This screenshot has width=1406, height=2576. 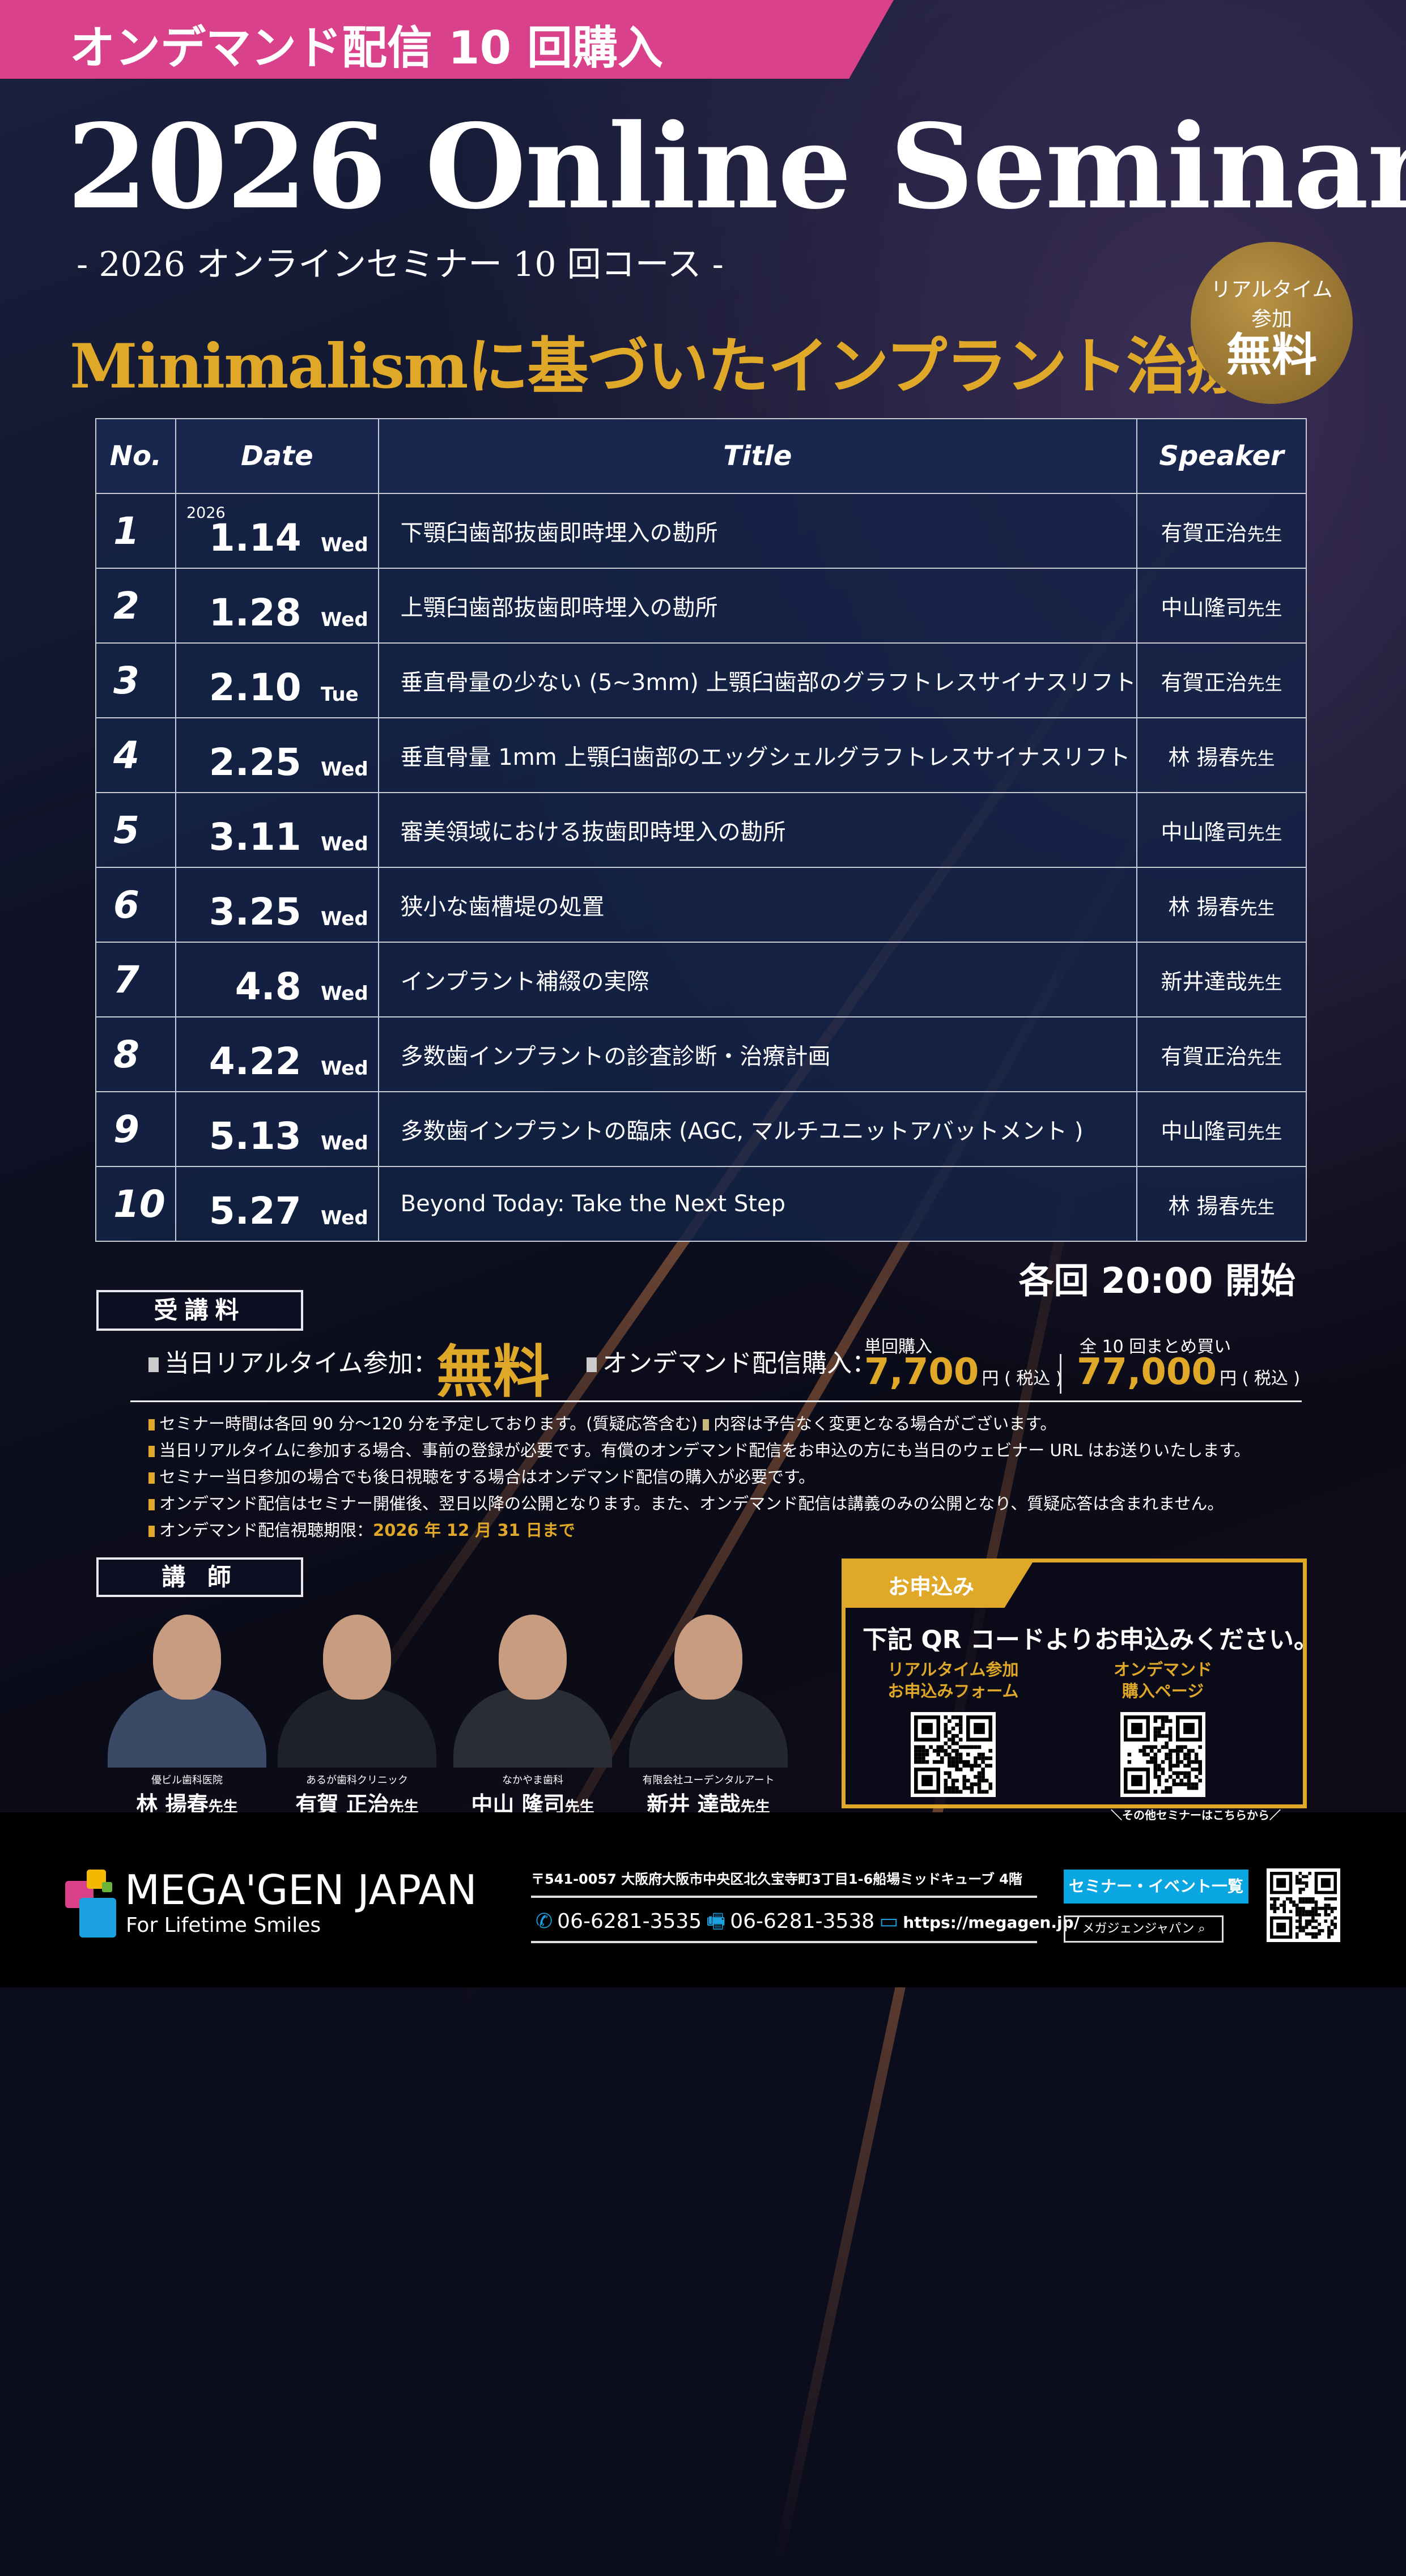 I want to click on apply-message: 下記 QR コードよりお申込みください。, so click(x=1091, y=1639).